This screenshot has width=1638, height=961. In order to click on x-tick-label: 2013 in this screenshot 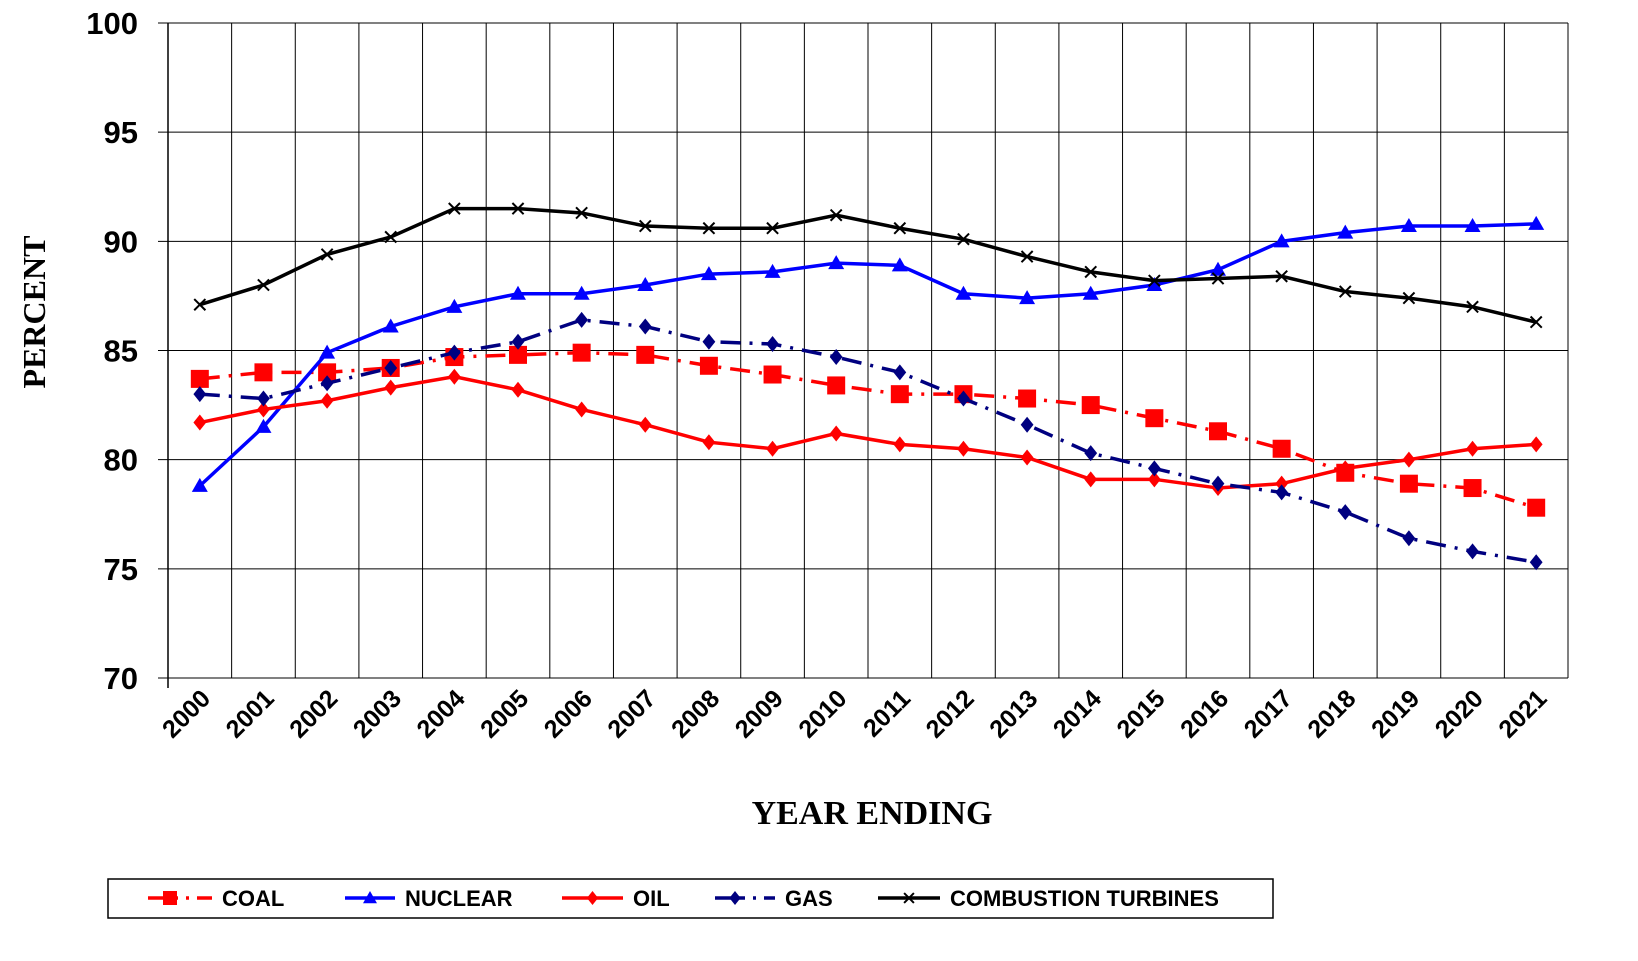, I will do `click(1013, 713)`.